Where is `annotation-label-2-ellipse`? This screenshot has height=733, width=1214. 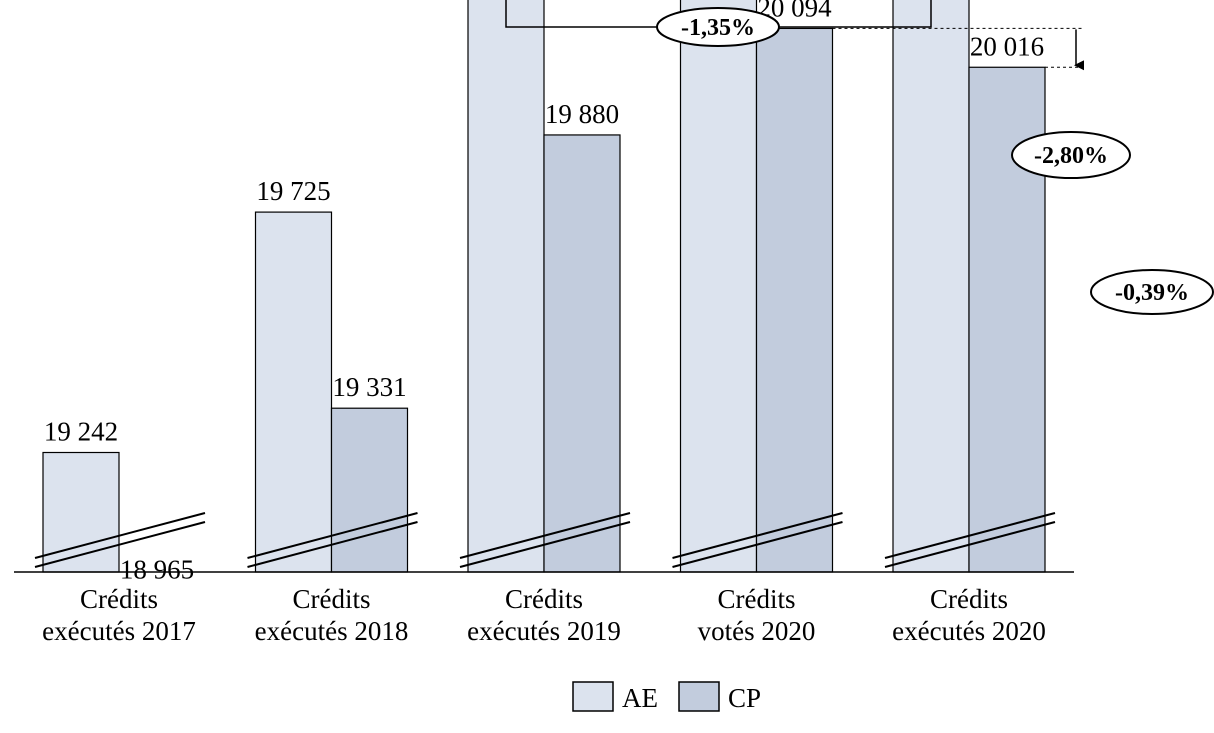
annotation-label-2-ellipse is located at coordinates (1071, 155).